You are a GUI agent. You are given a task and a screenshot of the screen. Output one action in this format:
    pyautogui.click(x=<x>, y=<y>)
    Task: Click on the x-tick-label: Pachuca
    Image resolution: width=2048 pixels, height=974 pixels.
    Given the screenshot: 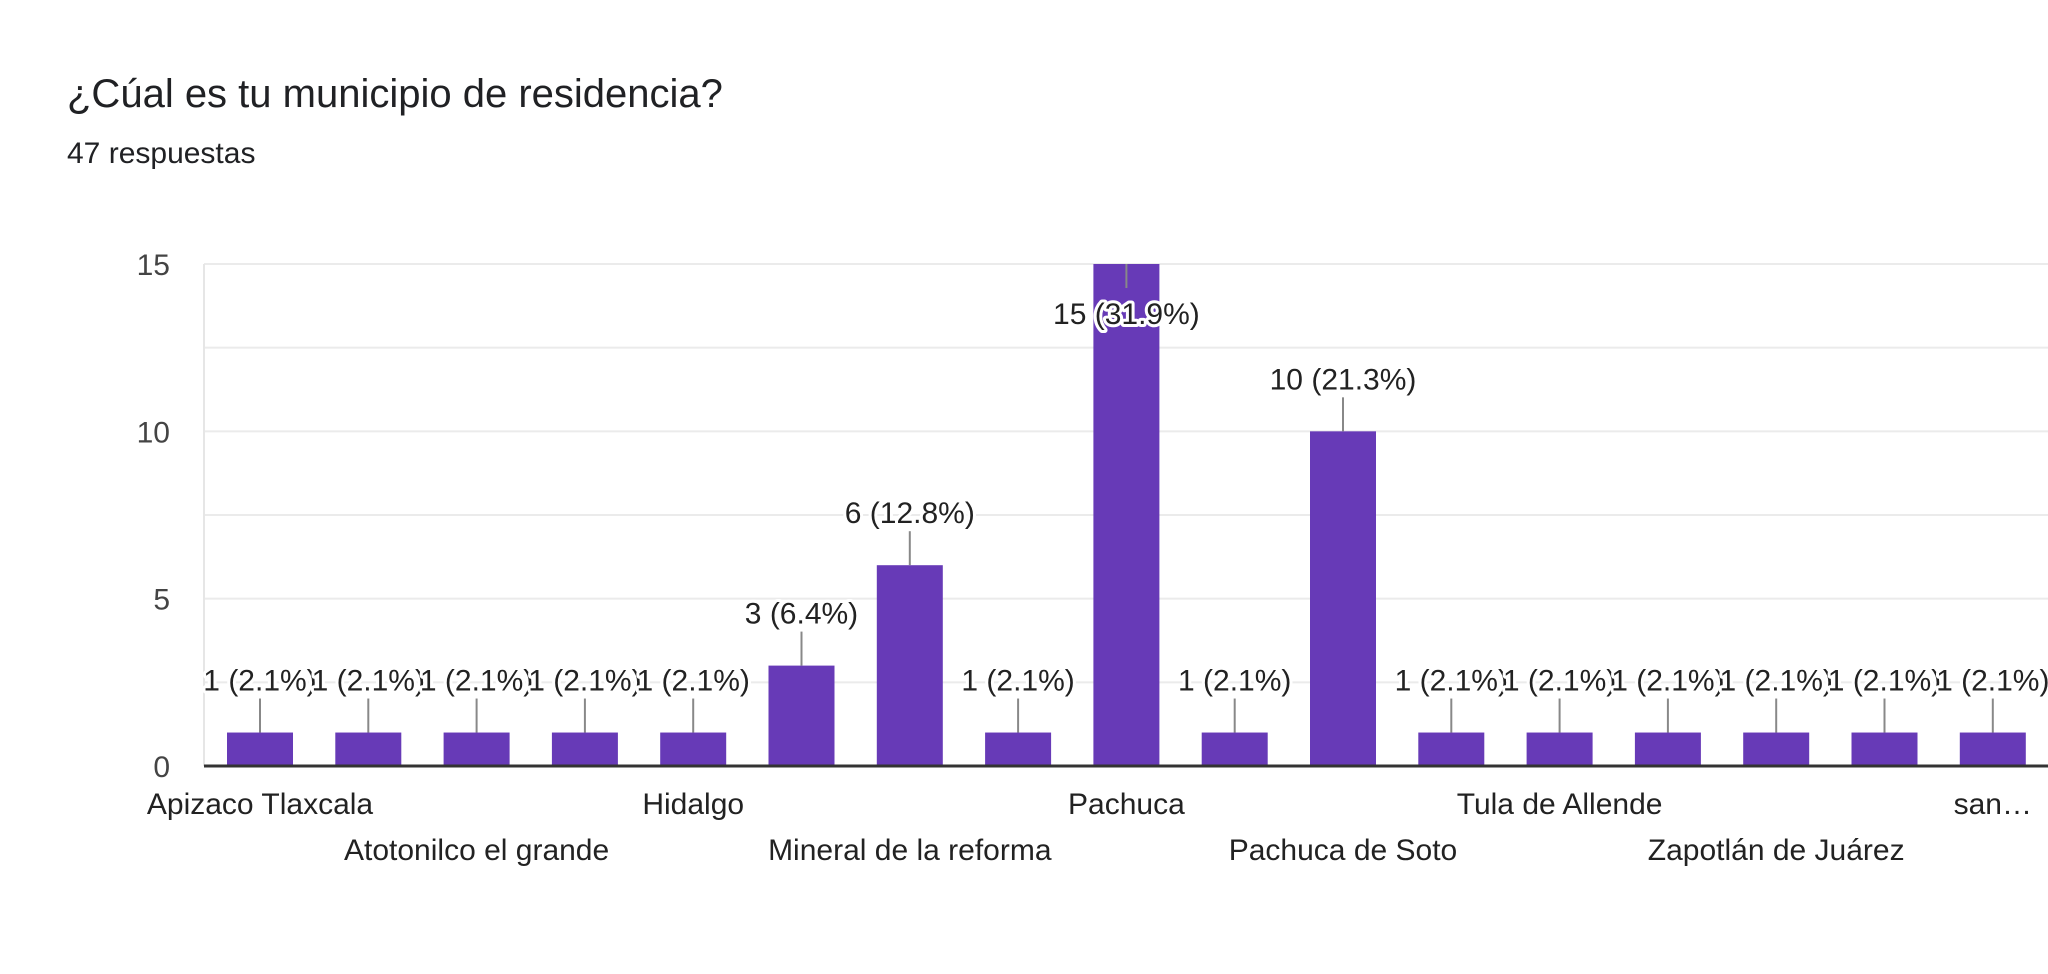 What is the action you would take?
    pyautogui.click(x=1126, y=804)
    